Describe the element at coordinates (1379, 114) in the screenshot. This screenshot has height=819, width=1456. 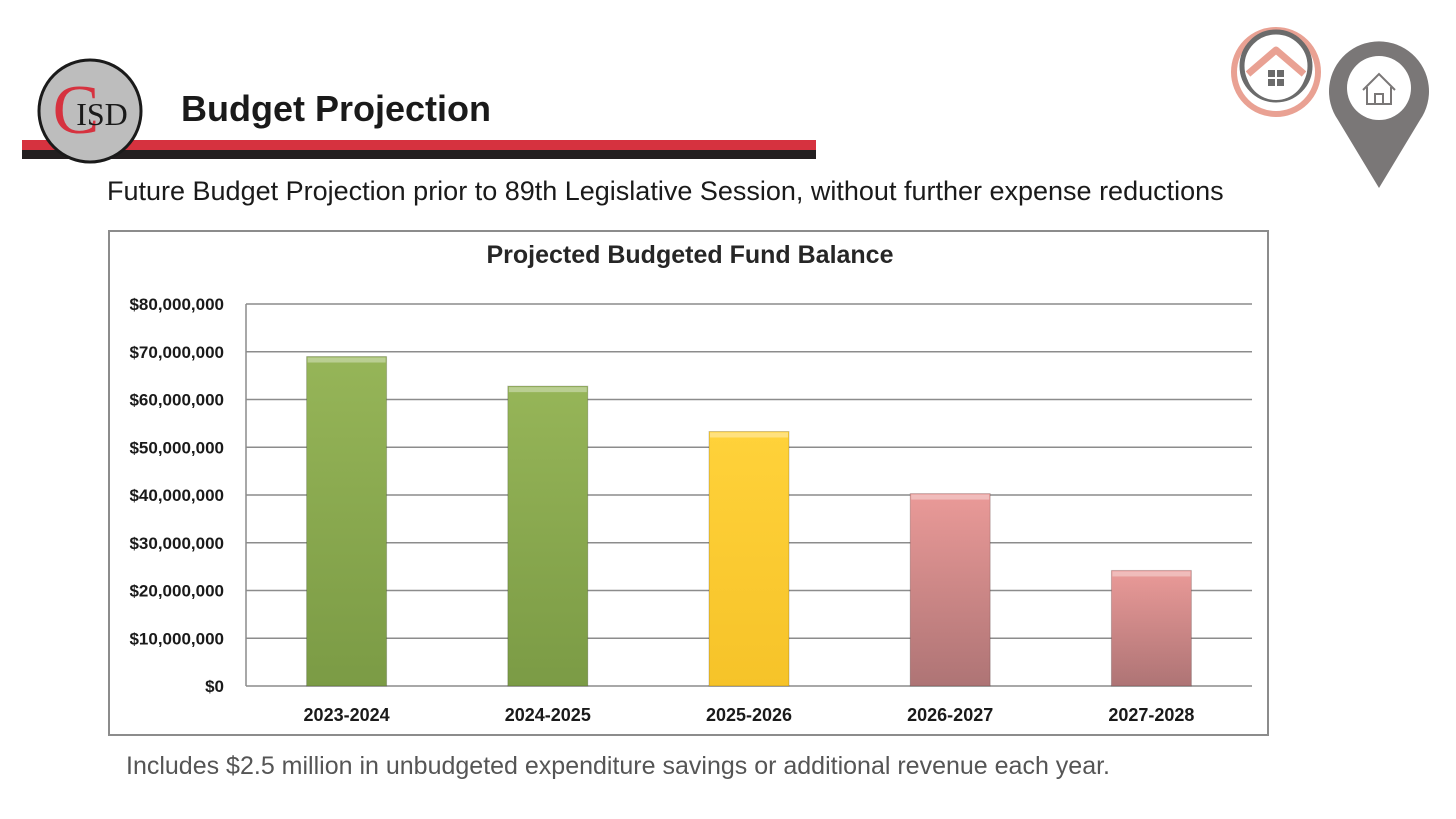
I see `home-pin-icon` at that location.